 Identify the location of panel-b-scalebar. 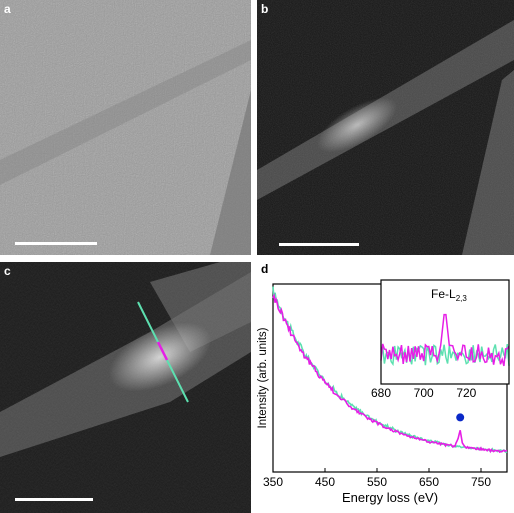
(319, 244).